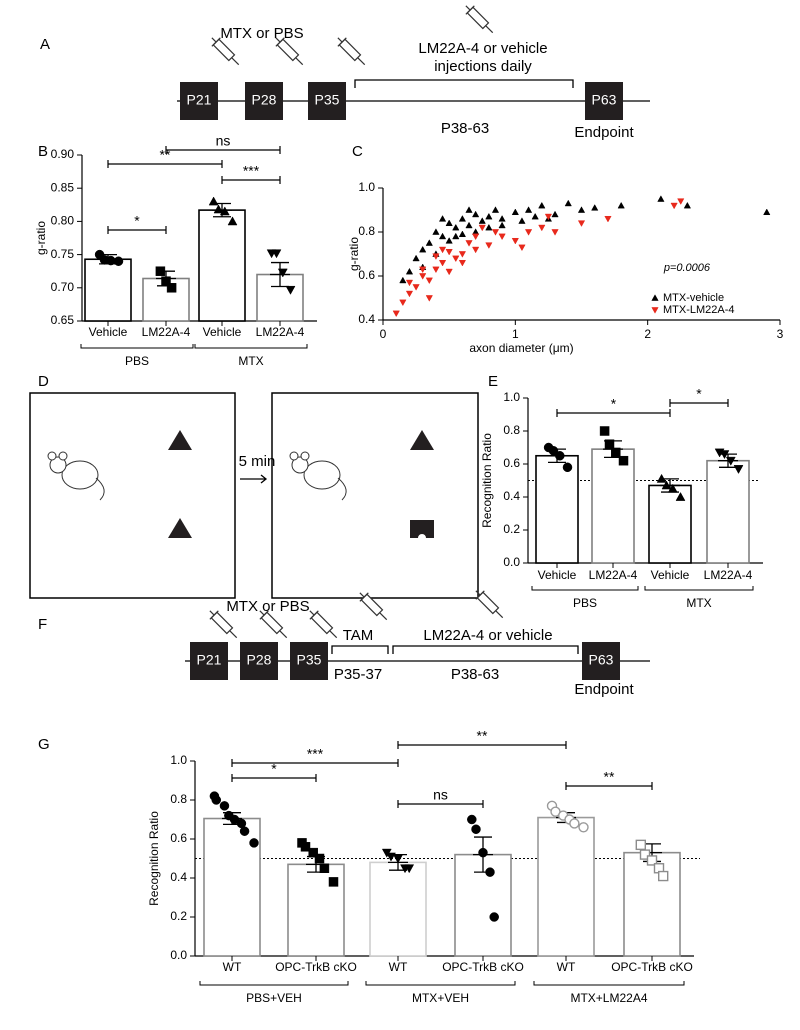  Describe the element at coordinates (315, 754) in the screenshot. I see `significance-label: ***` at that location.